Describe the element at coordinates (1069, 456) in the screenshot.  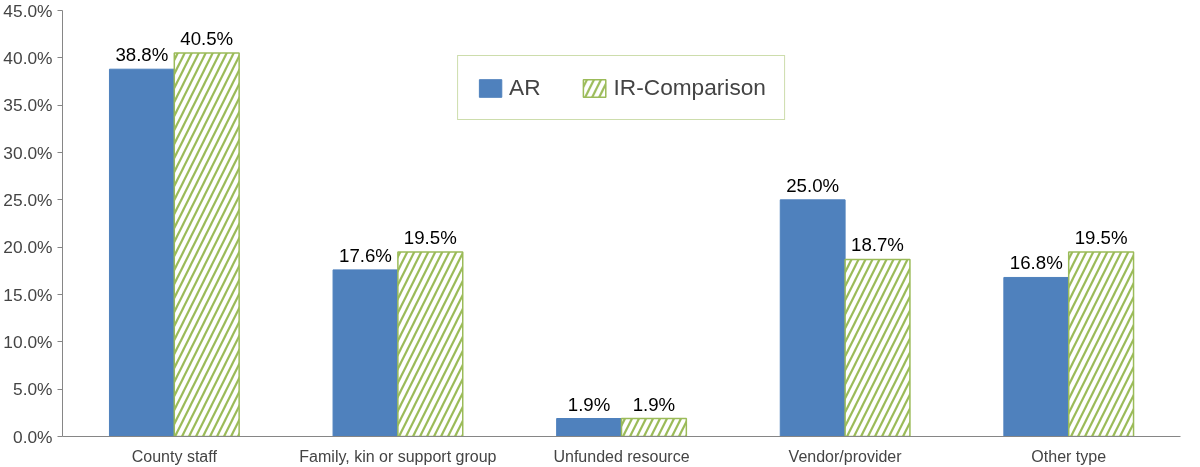
I see `x-tick-label: Other type` at that location.